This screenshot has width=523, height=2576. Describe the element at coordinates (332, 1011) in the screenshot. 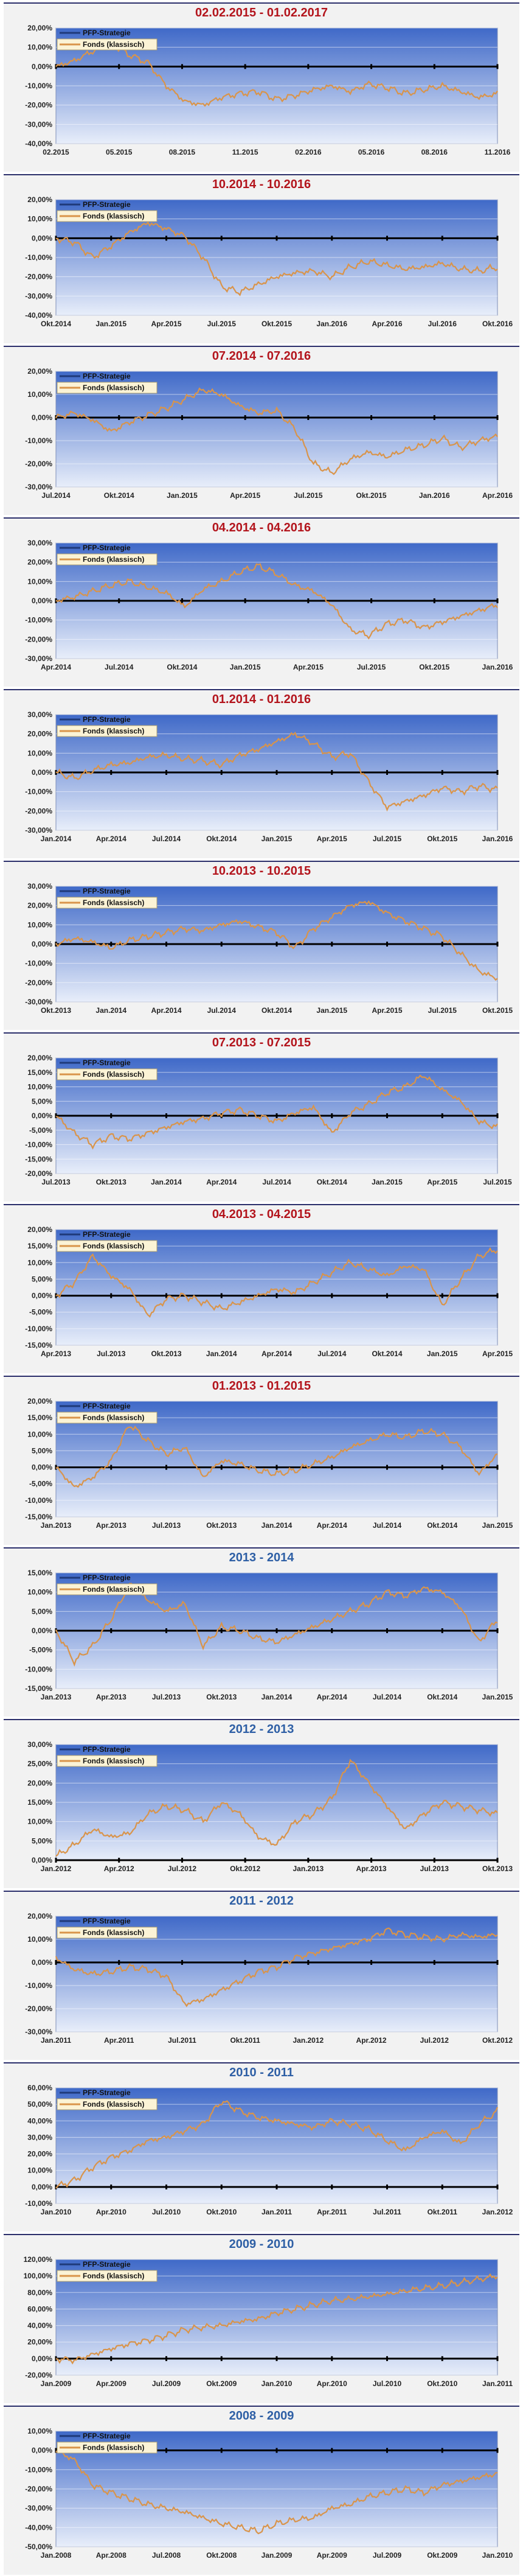

I see `x-tick-label: Jan.2015` at that location.